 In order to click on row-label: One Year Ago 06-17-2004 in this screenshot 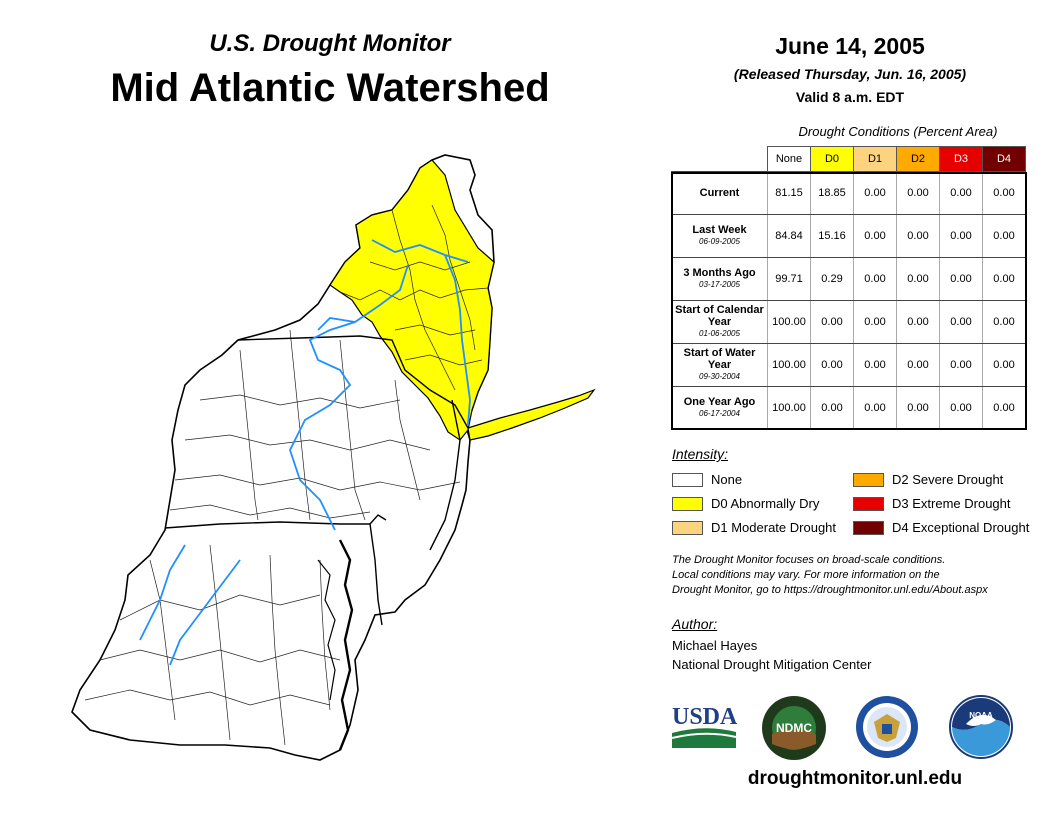, I will do `click(719, 408)`.